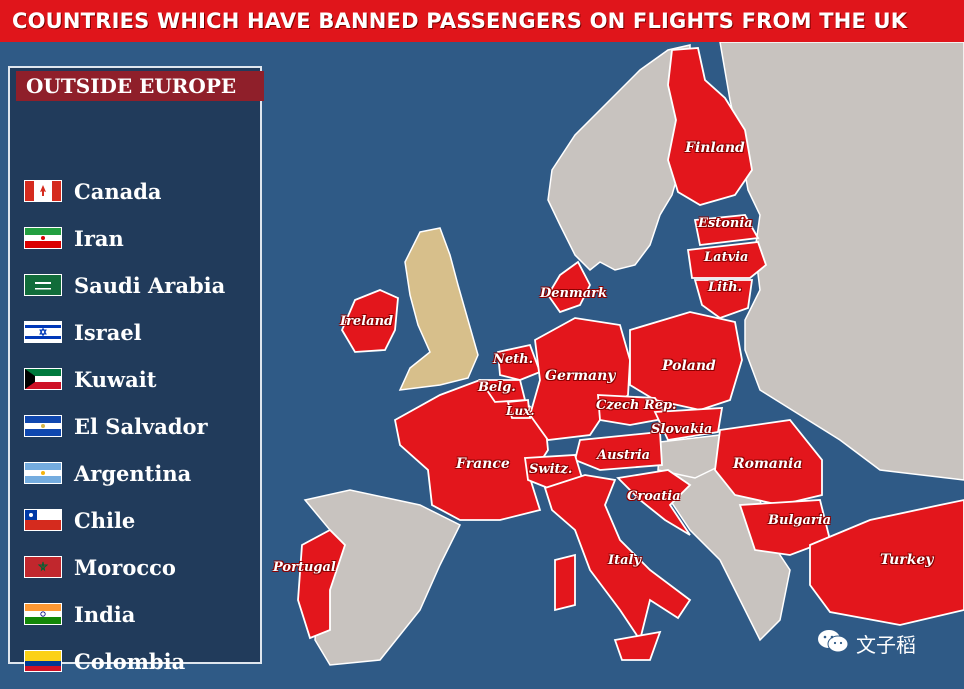 The height and width of the screenshot is (689, 964). I want to click on label-czech-rep: Czech Rep., so click(636, 405).